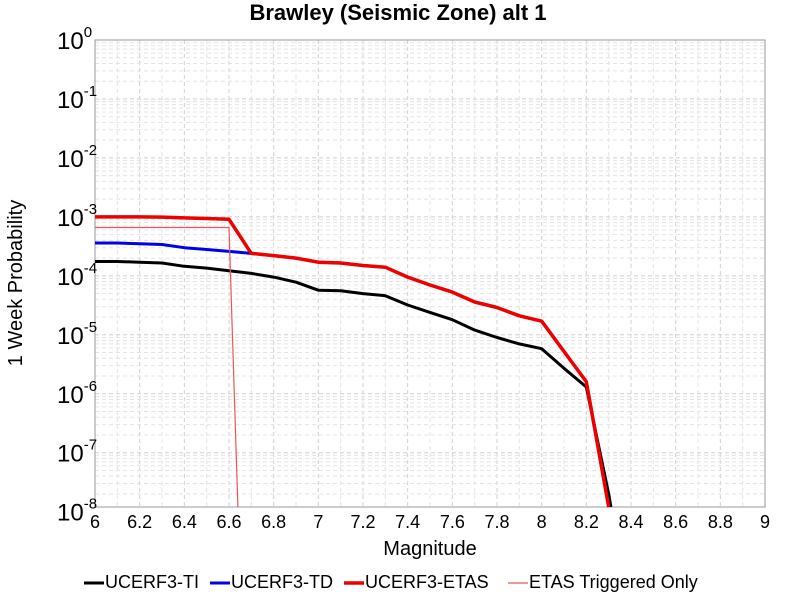  I want to click on x-tick-label: 8.6, so click(675, 522).